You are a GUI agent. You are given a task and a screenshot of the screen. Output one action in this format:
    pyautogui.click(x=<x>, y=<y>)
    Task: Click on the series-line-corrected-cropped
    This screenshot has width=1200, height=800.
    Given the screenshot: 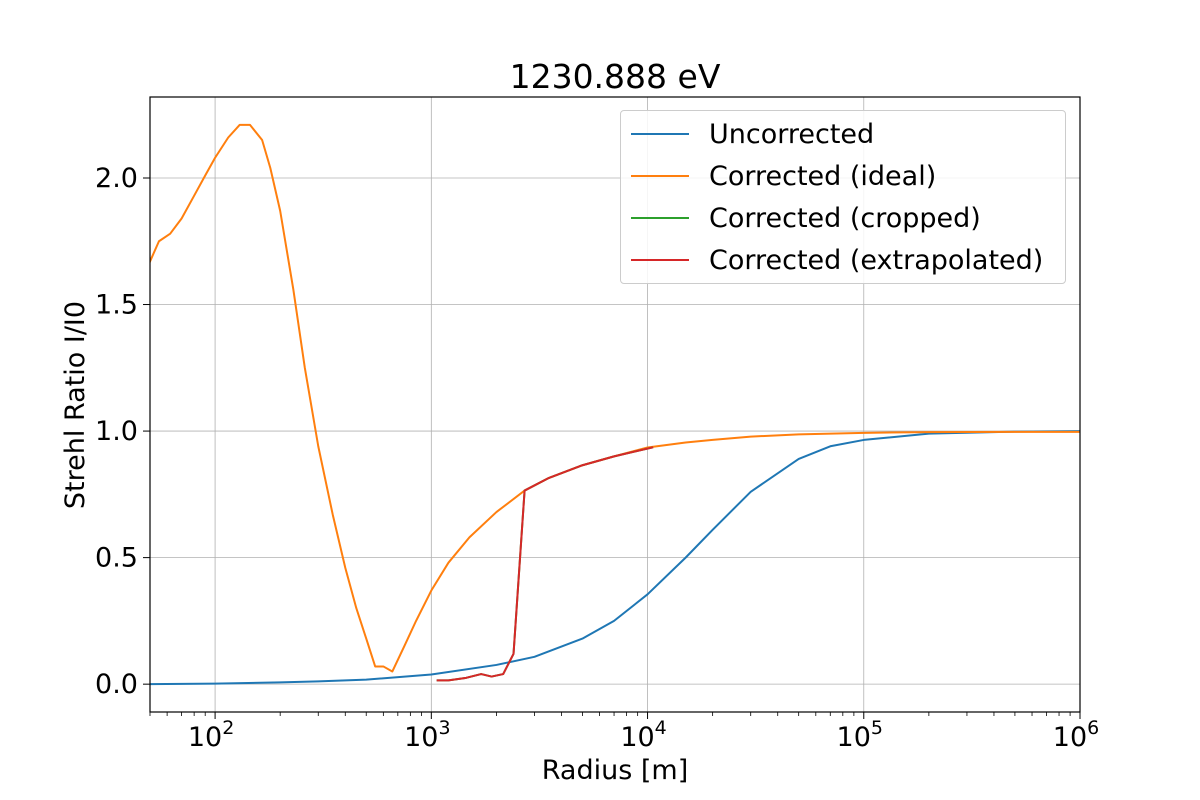 What is the action you would take?
    pyautogui.click(x=545, y=564)
    